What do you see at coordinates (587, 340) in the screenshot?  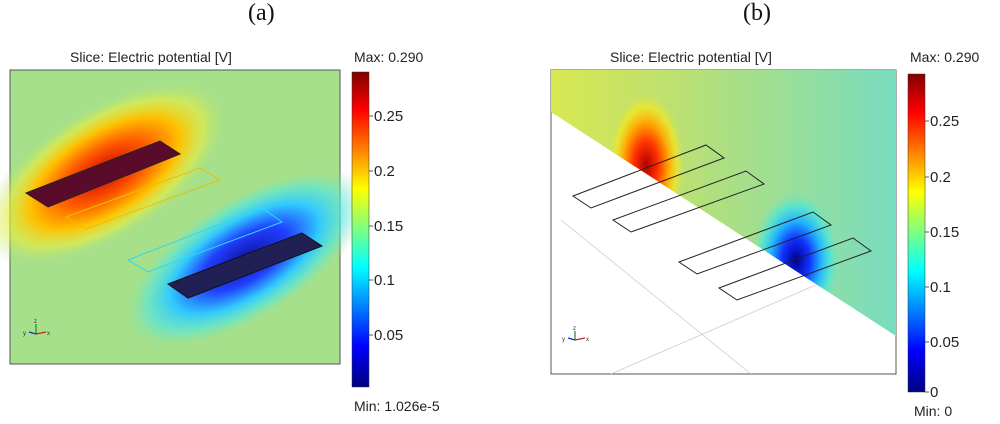 I see `axis-x-glyph-b: x` at bounding box center [587, 340].